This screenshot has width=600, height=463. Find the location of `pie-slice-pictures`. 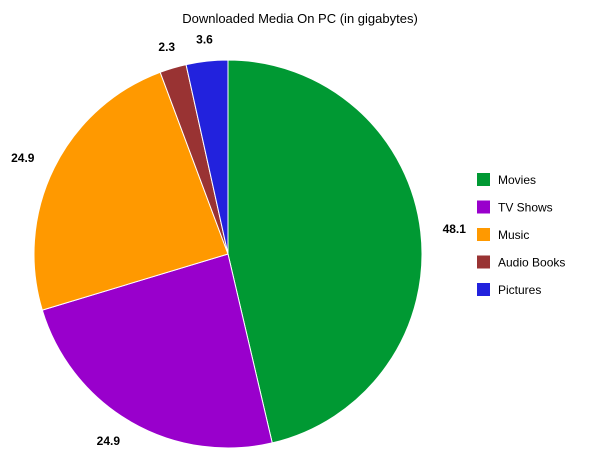

pie-slice-pictures is located at coordinates (207, 157).